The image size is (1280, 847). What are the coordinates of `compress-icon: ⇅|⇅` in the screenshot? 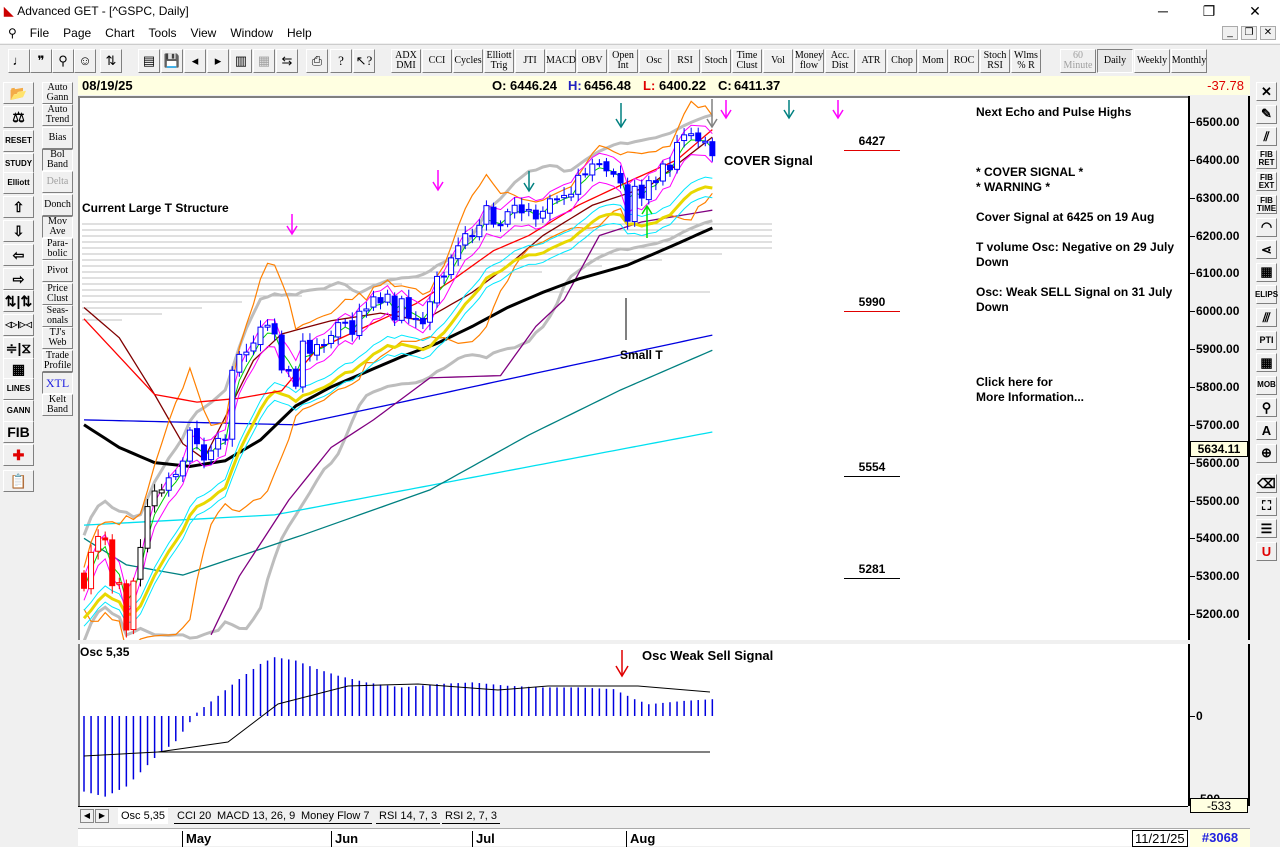 It's located at (18, 301).